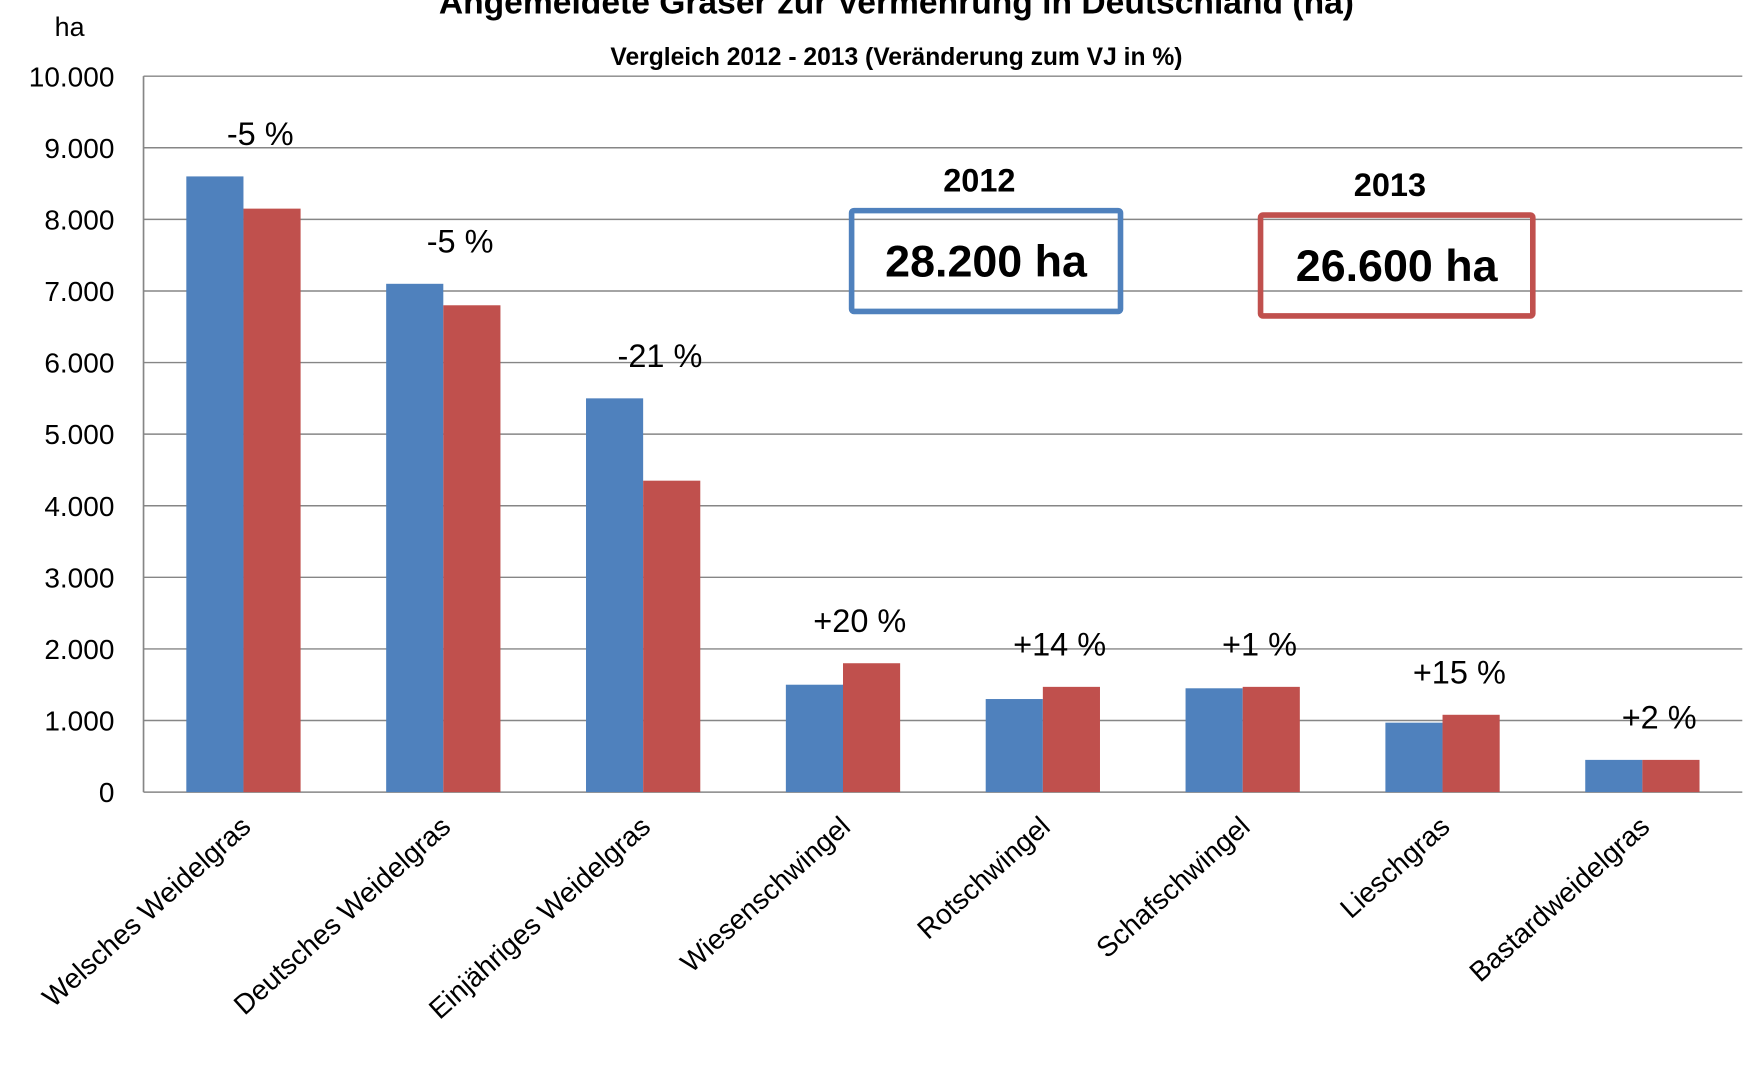  I want to click on x-tick-label: Welsches Weidelgras, so click(146, 911).